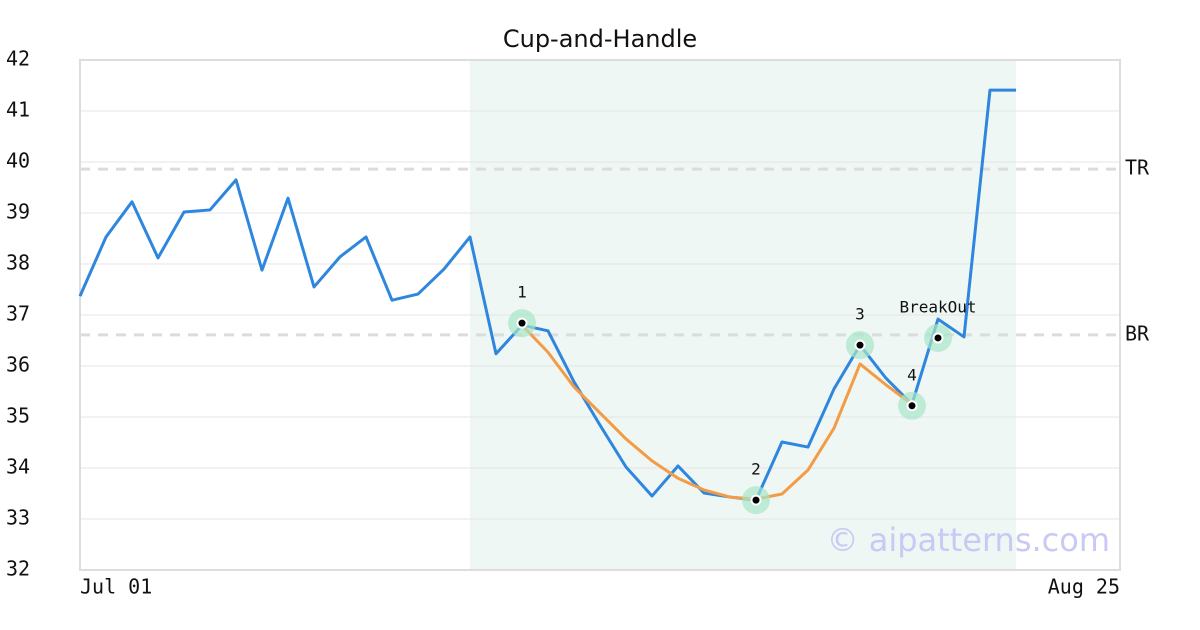 The image size is (1200, 630). I want to click on y-tick-label: 36, so click(18, 365).